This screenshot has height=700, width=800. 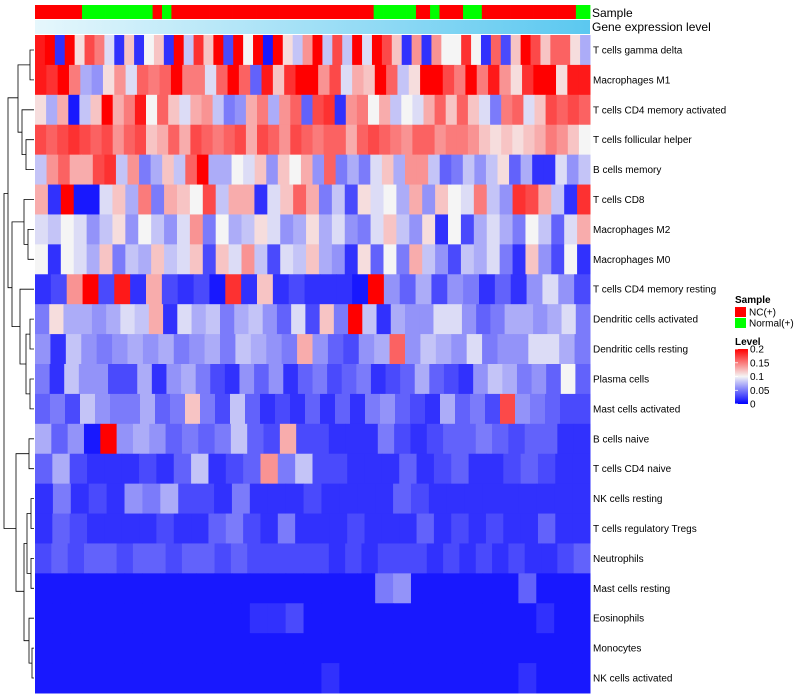 What do you see at coordinates (760, 363) in the screenshot?
I see `legend-level-tick-label: 0.15` at bounding box center [760, 363].